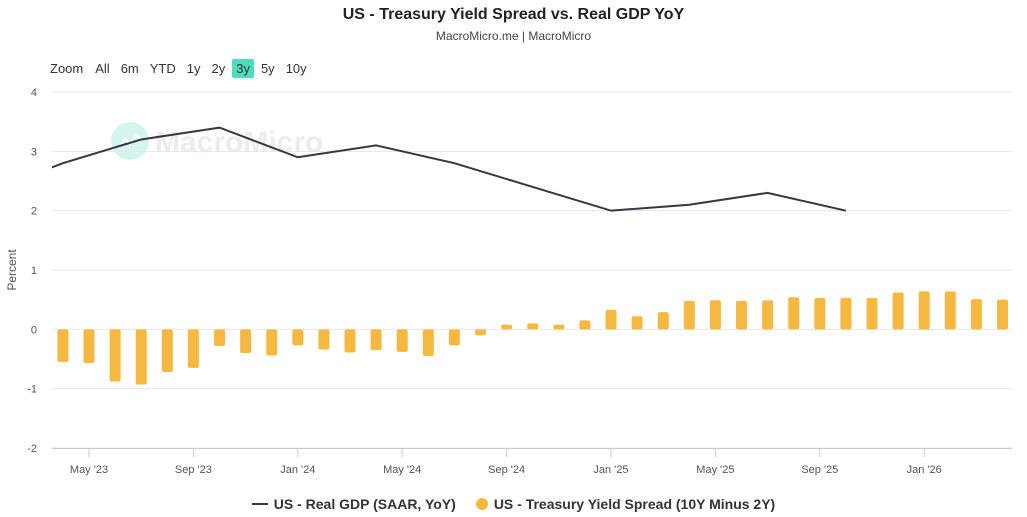  I want to click on x-tick-label: May '24, so click(402, 470).